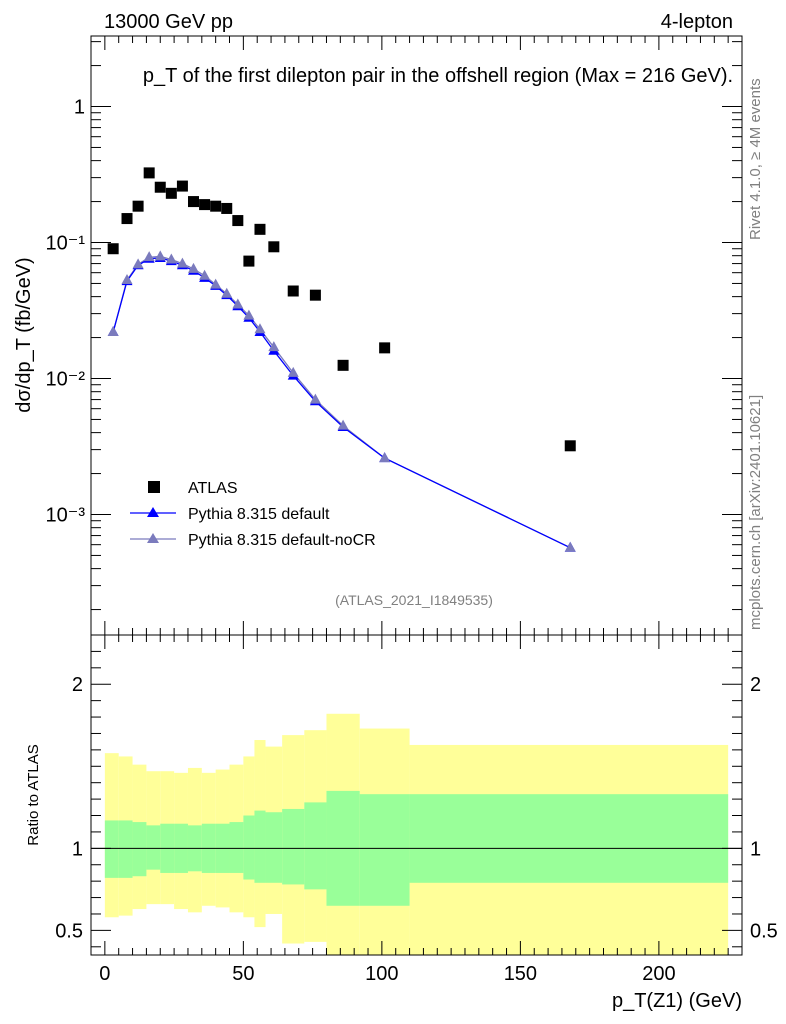  I want to click on legend-default-label: Pythia 8.315 default, so click(259, 514).